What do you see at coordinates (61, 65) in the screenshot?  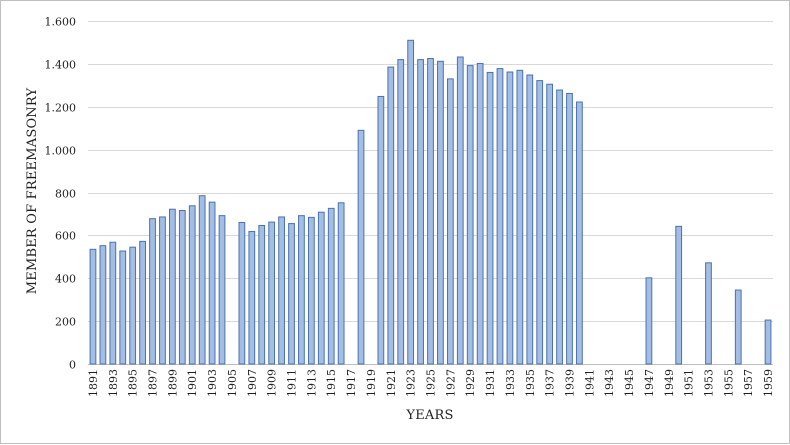 I see `y-tick-label: 1.400` at bounding box center [61, 65].